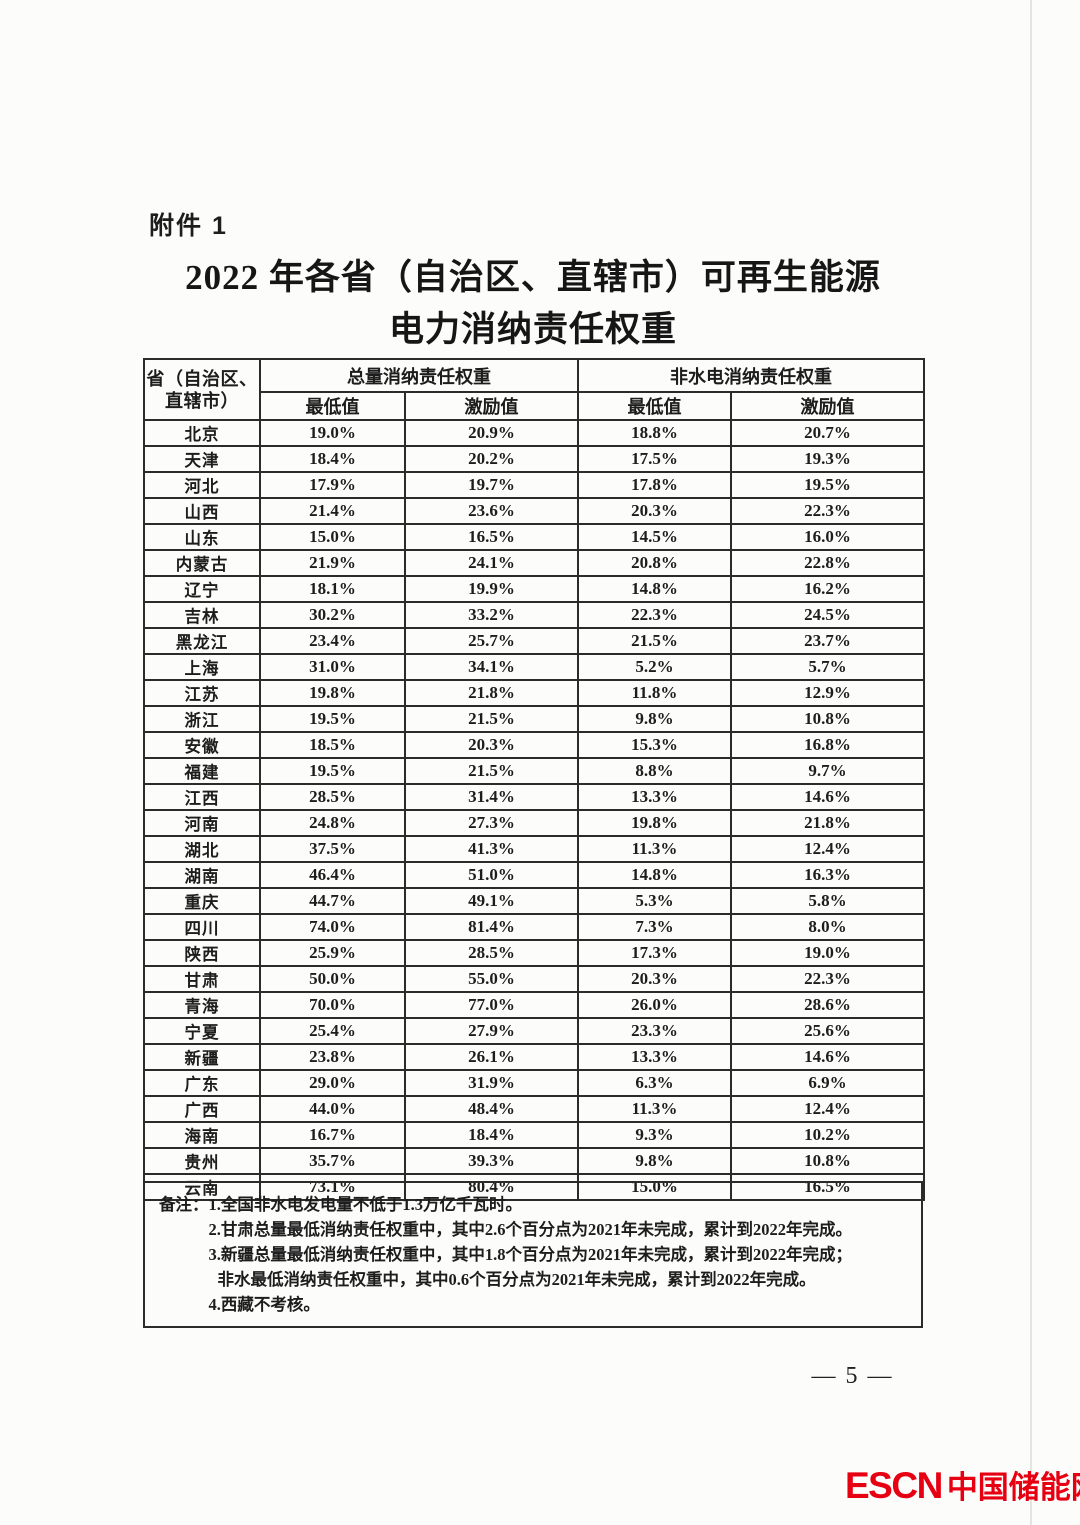 Image resolution: width=1080 pixels, height=1525 pixels. Describe the element at coordinates (491, 1057) in the screenshot. I see `total-incentive-cell: 26.1%` at that location.